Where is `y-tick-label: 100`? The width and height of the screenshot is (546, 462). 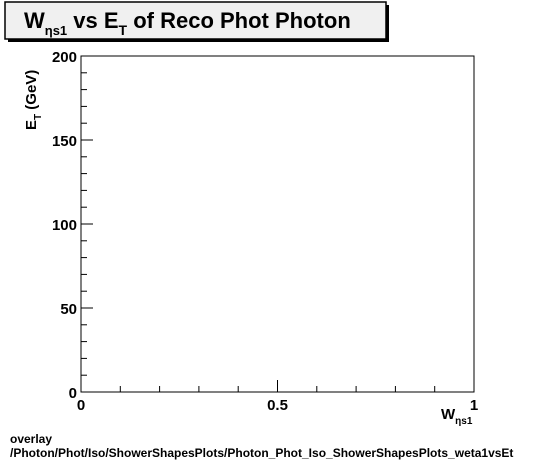
y-tick-label: 100 is located at coordinates (64, 225).